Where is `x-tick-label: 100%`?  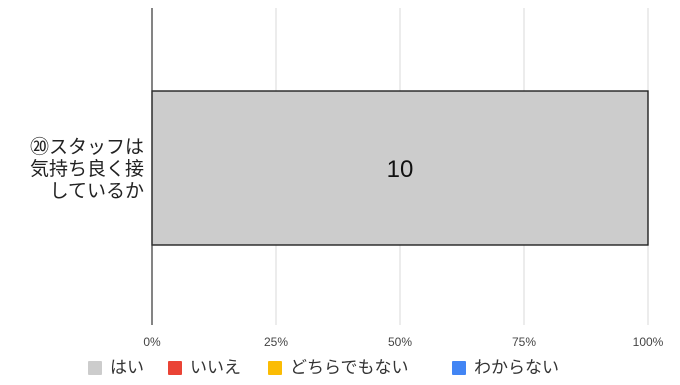 x-tick-label: 100% is located at coordinates (648, 342).